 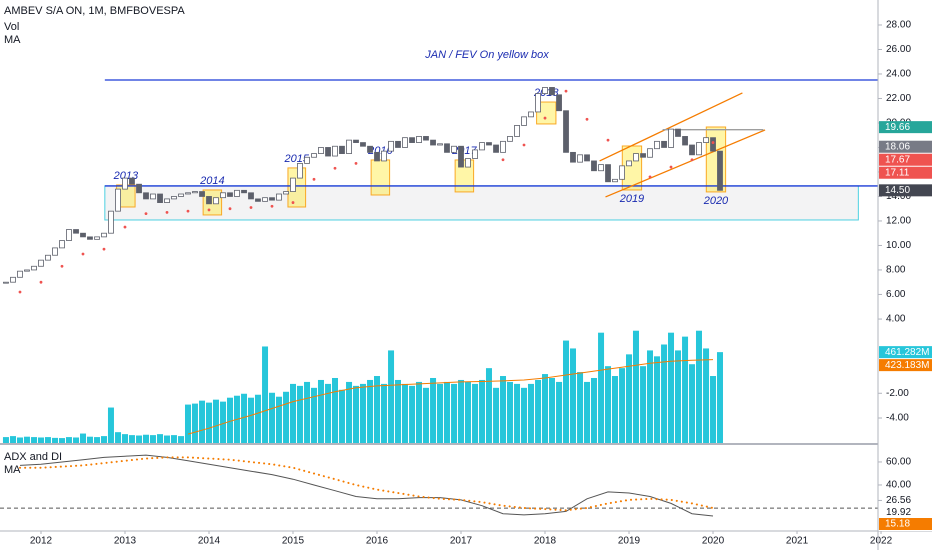 What do you see at coordinates (461, 541) in the screenshot?
I see `x-tick-label: 2017` at bounding box center [461, 541].